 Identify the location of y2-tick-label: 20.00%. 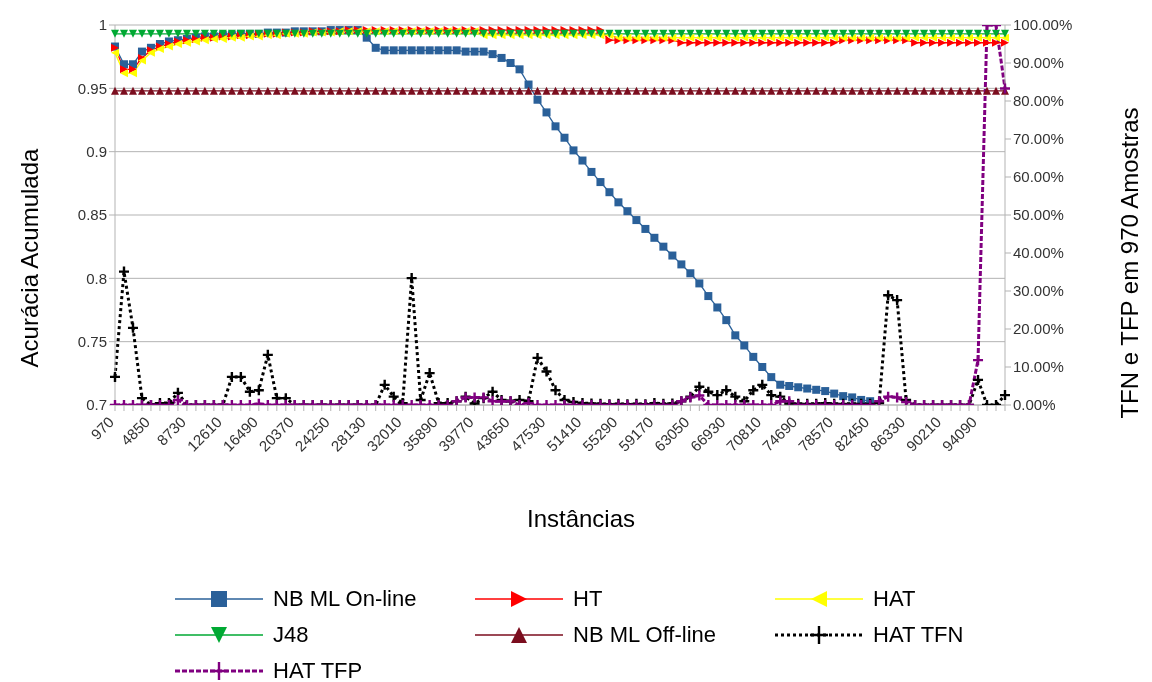
(1038, 329).